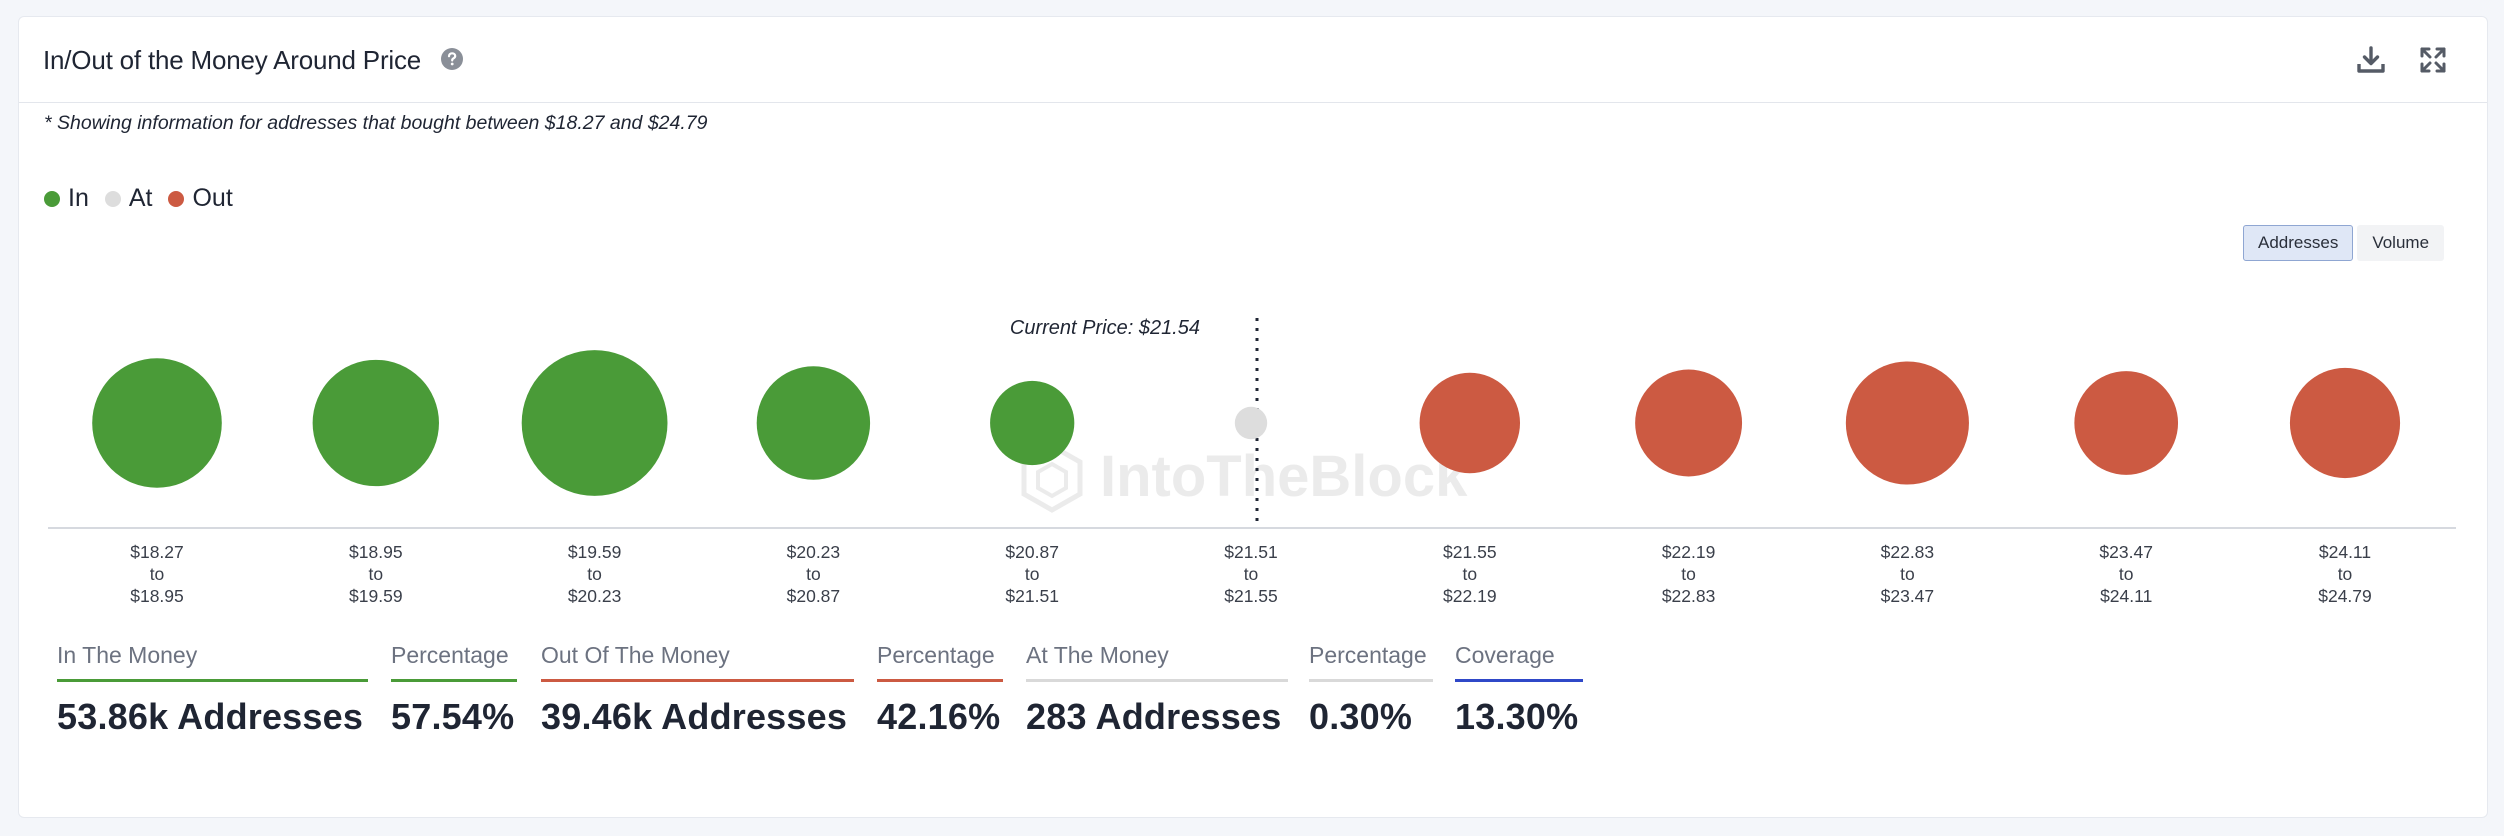 Image resolution: width=2504 pixels, height=836 pixels. I want to click on stat-coverage-label: Coverage, so click(1519, 662).